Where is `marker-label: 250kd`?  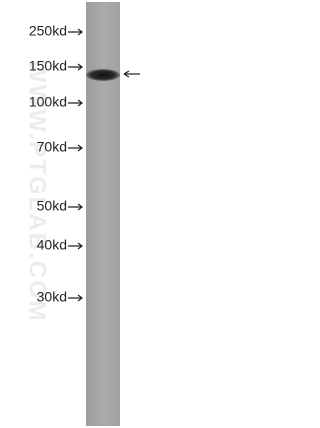 marker-label: 250kd is located at coordinates (48, 31).